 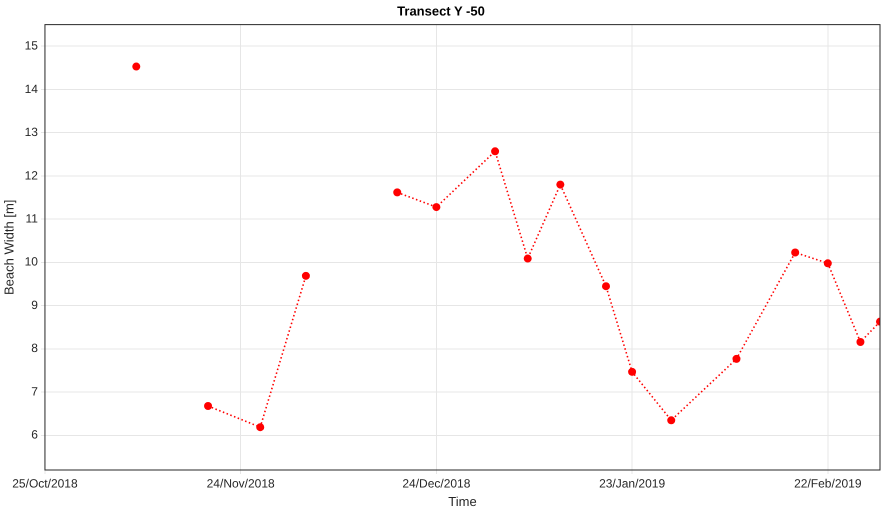 I want to click on y-tick-label: 15, so click(x=31, y=45).